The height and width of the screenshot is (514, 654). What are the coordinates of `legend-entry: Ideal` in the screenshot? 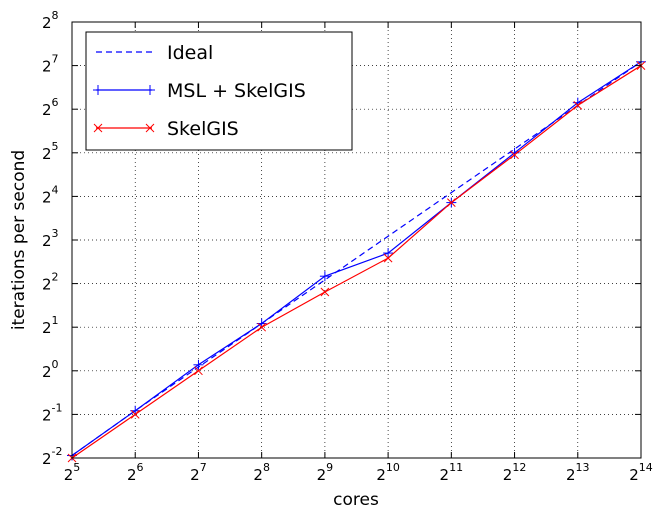 It's located at (154, 53).